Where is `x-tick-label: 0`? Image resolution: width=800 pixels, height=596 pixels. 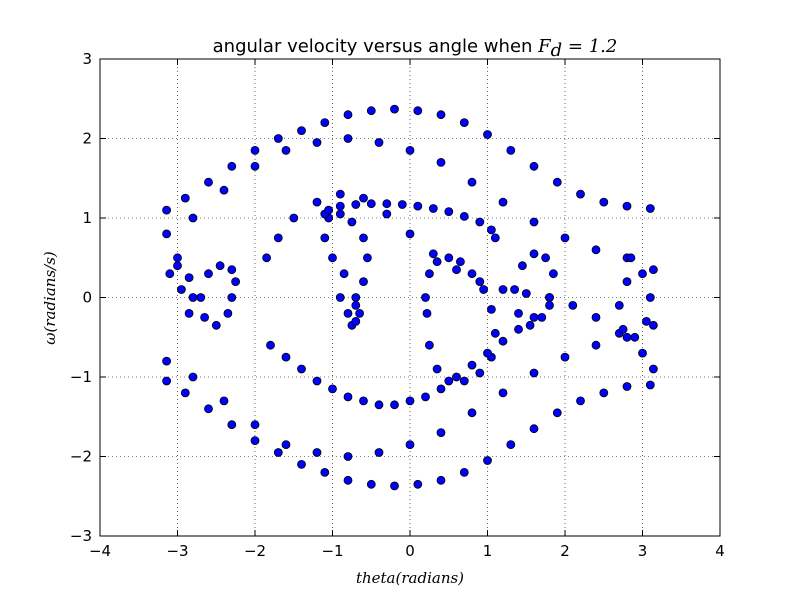
x-tick-label: 0 is located at coordinates (410, 551).